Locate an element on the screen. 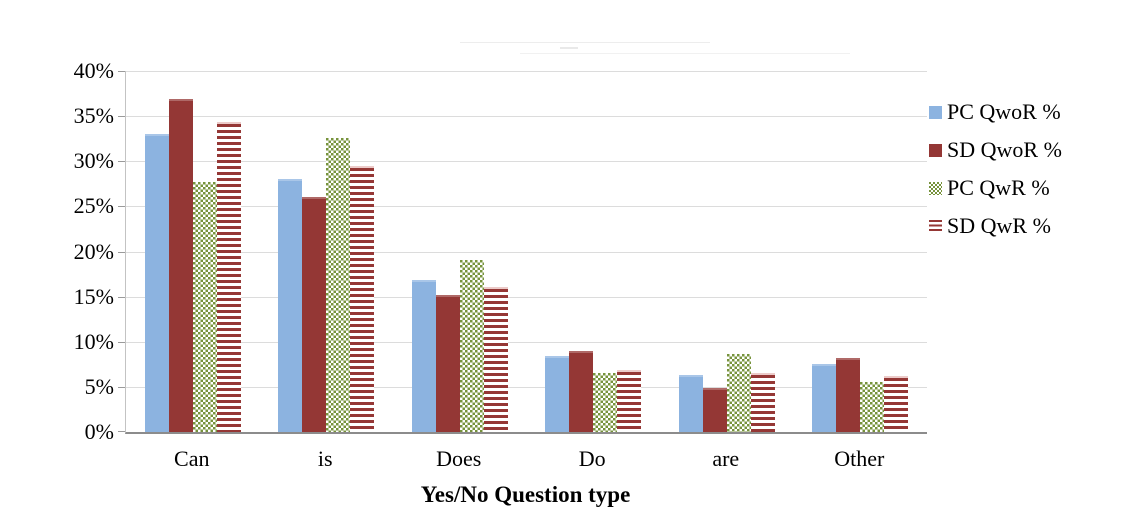 This screenshot has width=1137, height=519. legend: PC QwoR % SD QwoR % PC QwR % SD QwR % is located at coordinates (995, 169).